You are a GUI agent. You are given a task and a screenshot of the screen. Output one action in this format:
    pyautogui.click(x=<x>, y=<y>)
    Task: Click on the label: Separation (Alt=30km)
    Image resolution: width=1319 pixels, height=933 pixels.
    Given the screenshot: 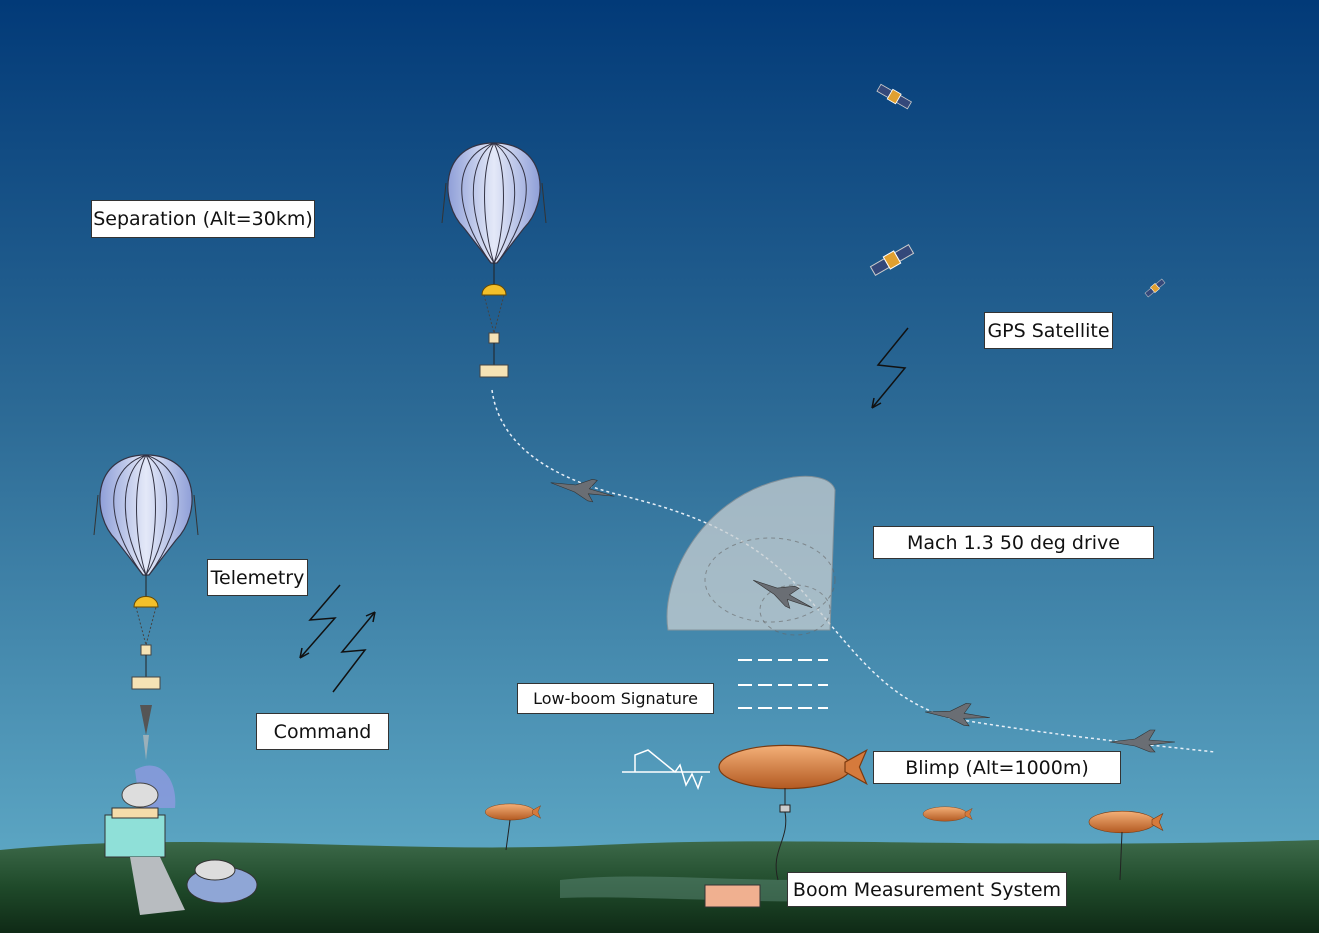 What is the action you would take?
    pyautogui.click(x=203, y=219)
    